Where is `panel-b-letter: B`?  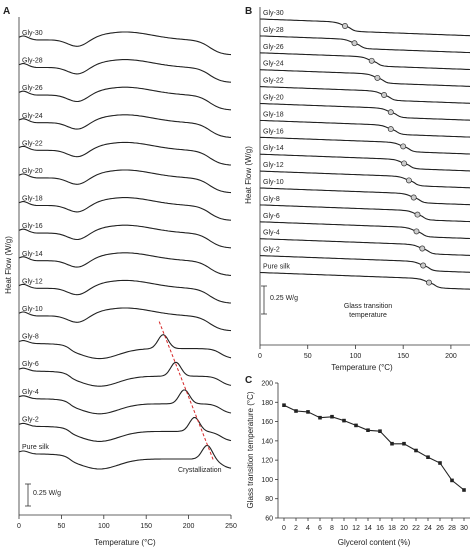 panel-b-letter: B is located at coordinates (248, 11).